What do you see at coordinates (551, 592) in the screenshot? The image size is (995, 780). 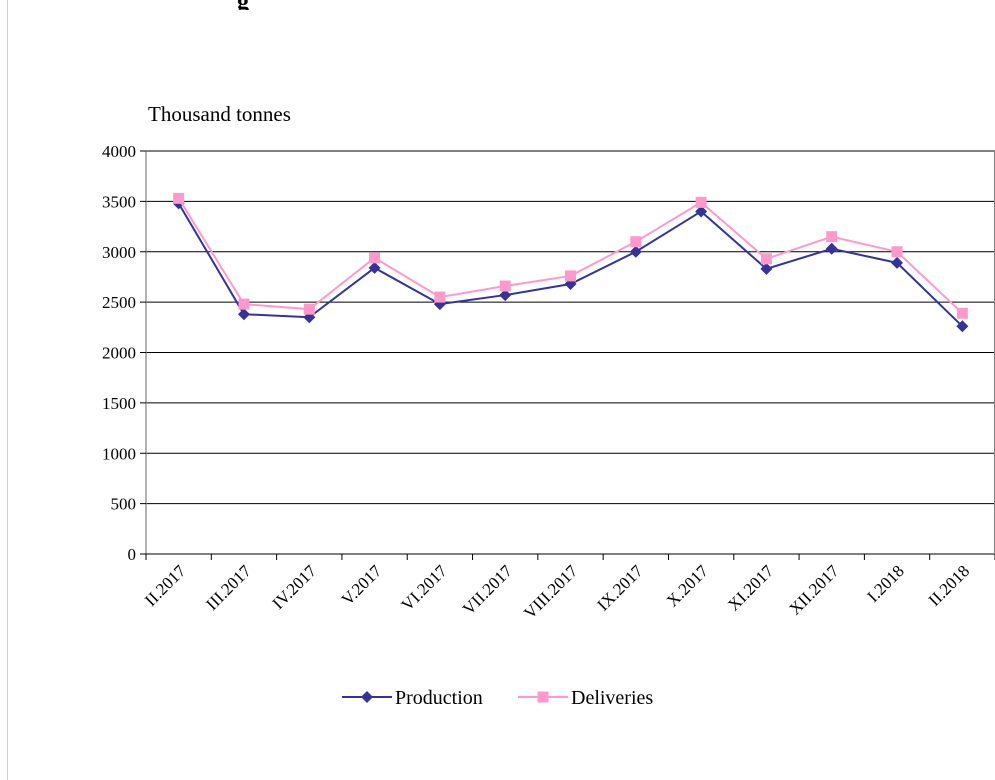 I see `x-tick-label: VIII.2017` at bounding box center [551, 592].